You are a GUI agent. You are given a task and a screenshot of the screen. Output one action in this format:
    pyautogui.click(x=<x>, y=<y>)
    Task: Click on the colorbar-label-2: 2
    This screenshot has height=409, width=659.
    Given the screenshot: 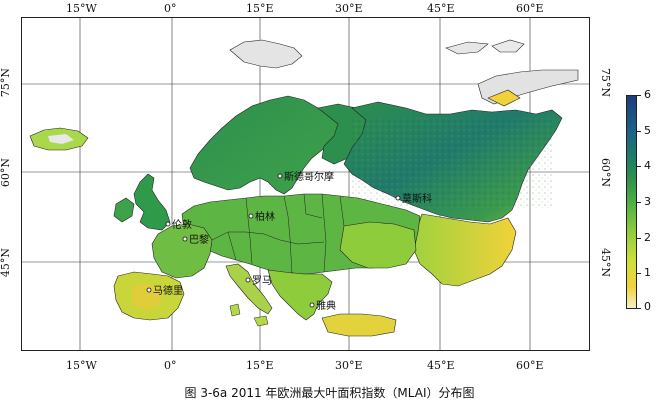 What is the action you would take?
    pyautogui.click(x=647, y=237)
    